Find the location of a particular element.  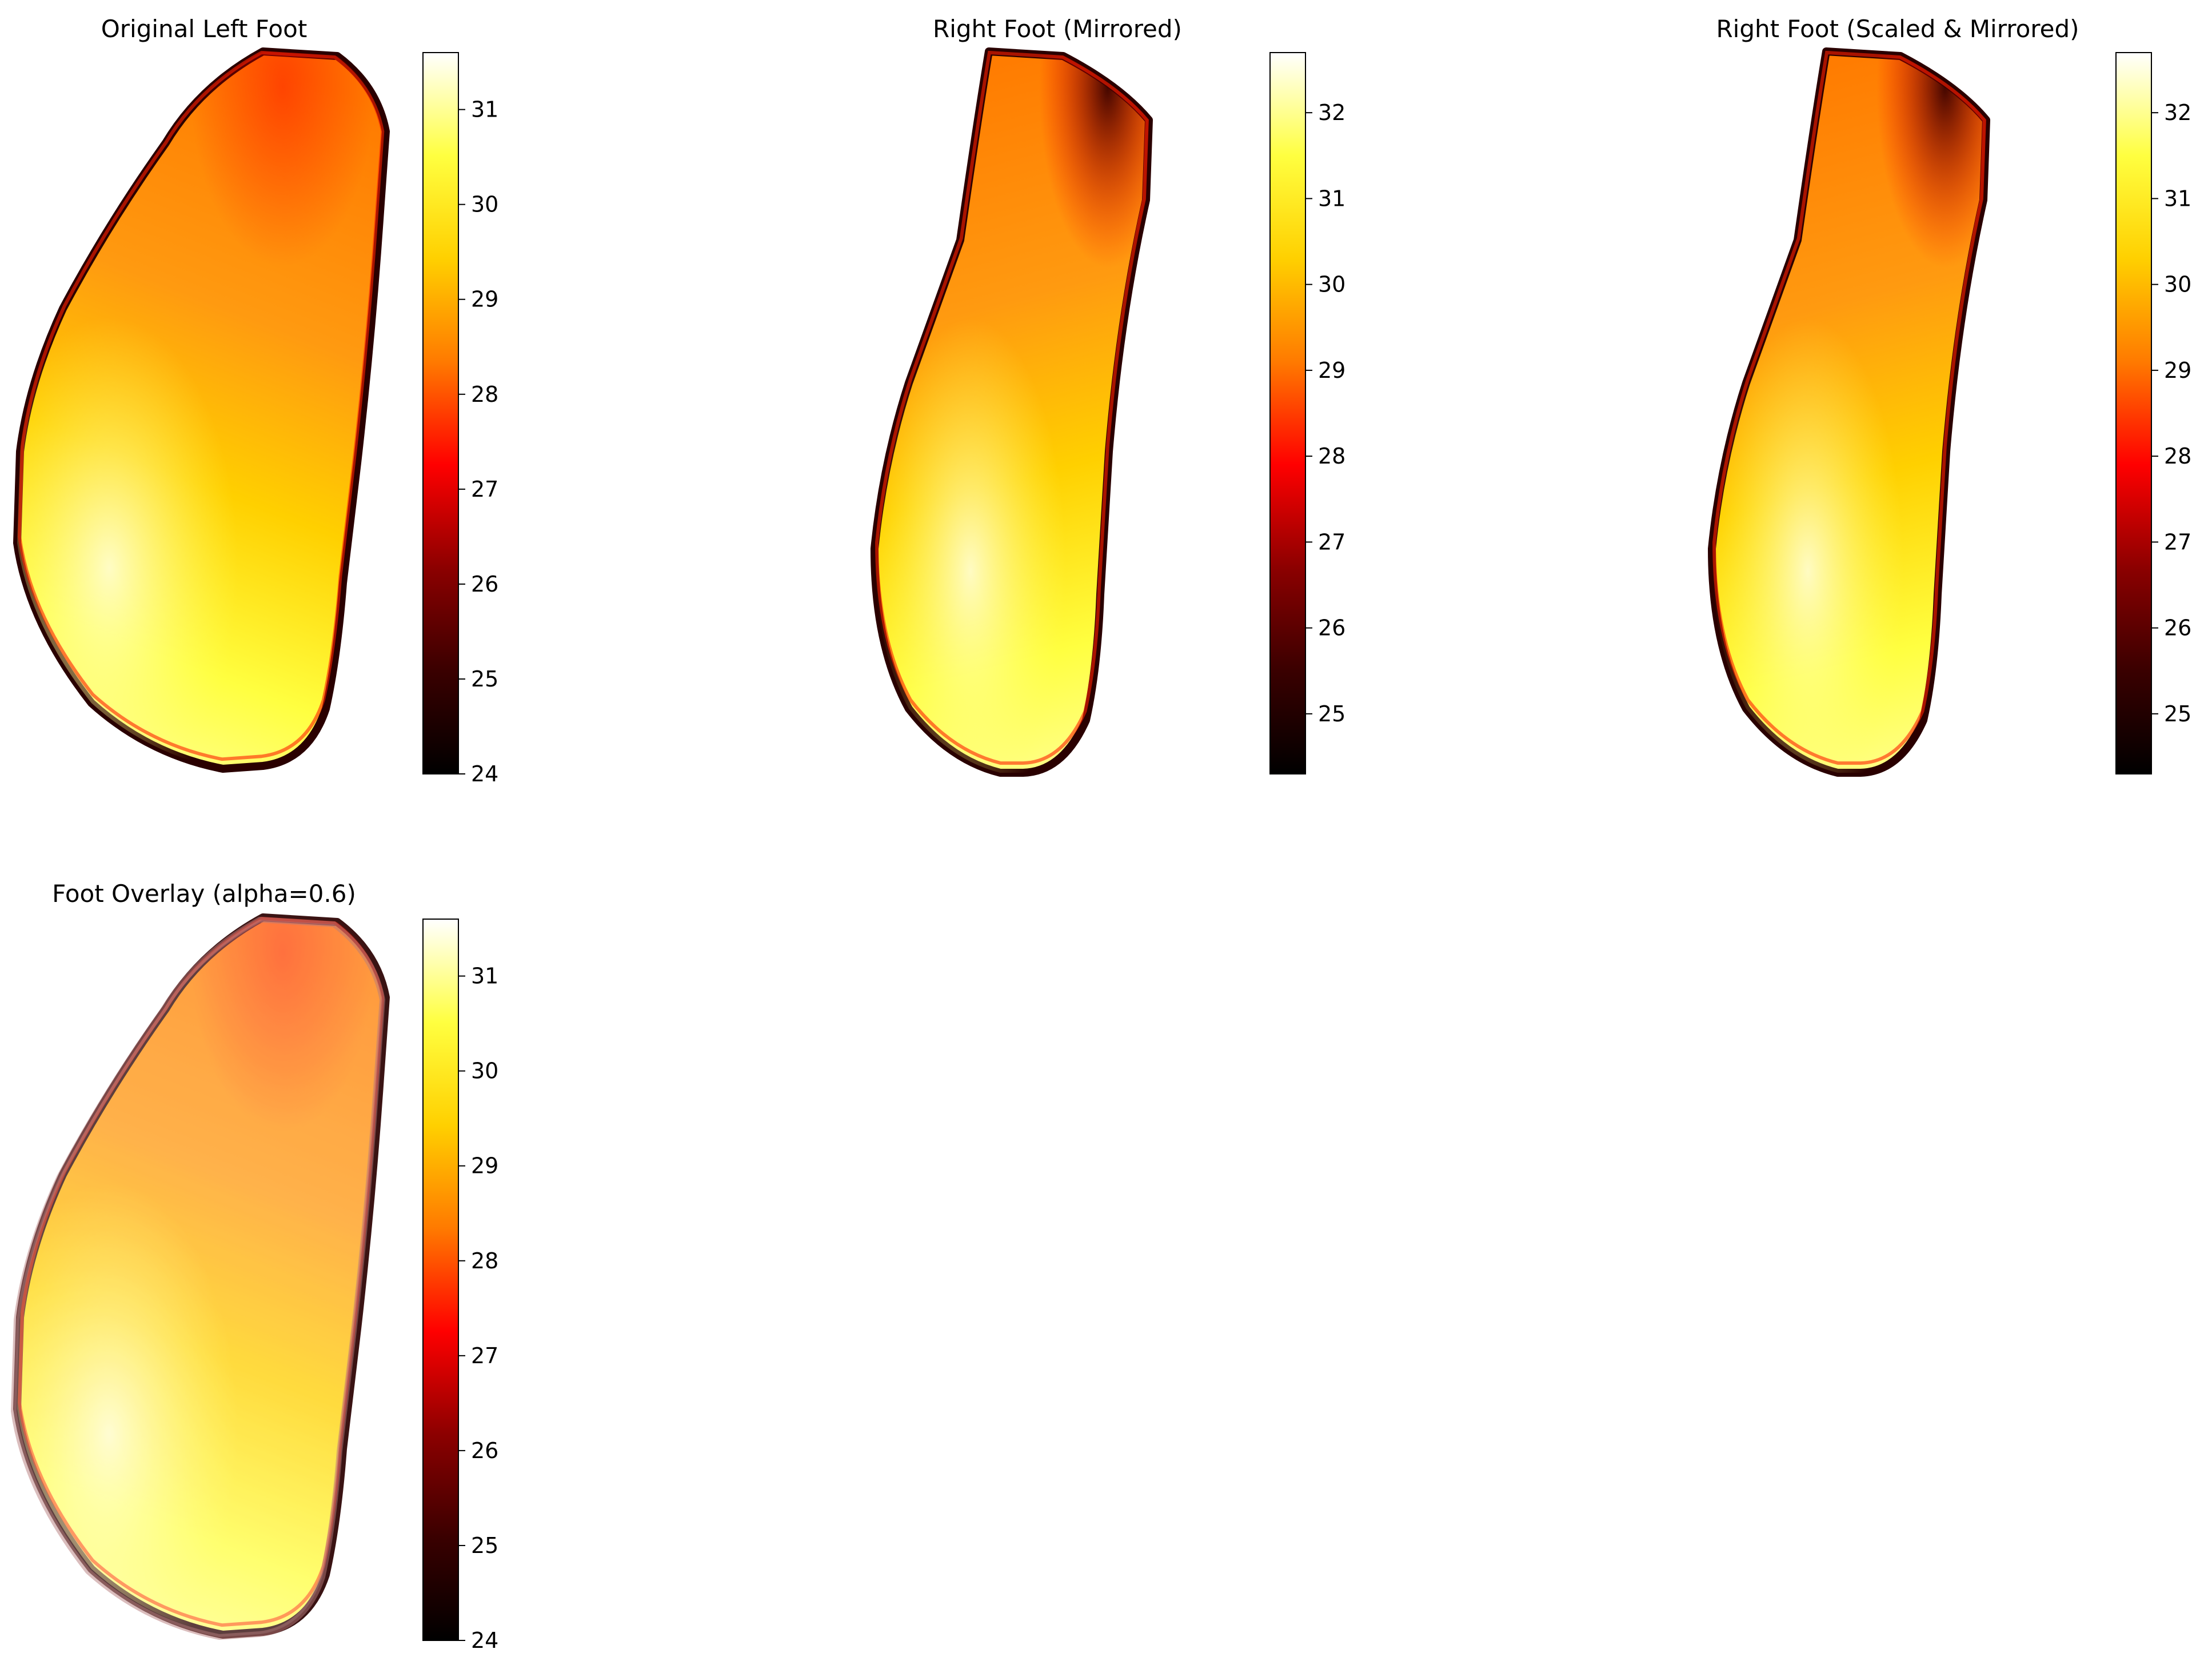

panel-title: Foot Overlay (alpha=0.6) is located at coordinates (204, 894).